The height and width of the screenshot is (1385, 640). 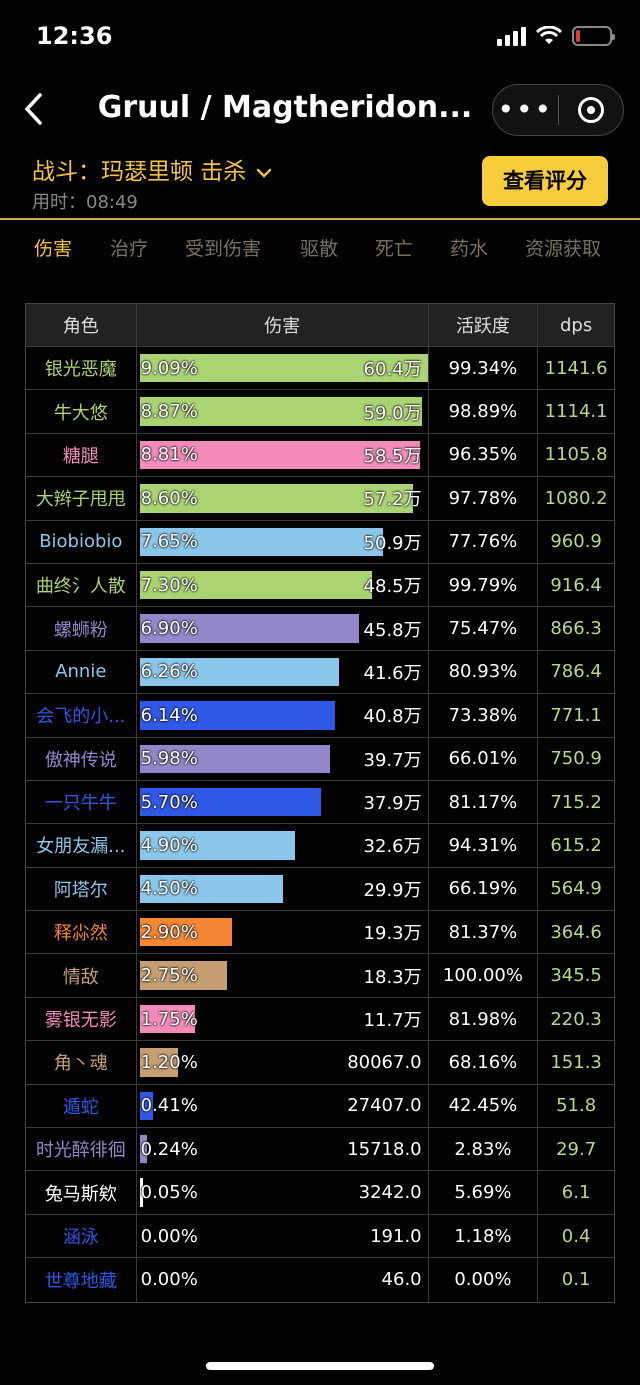 I want to click on dps-value: 151.3, so click(x=576, y=1062).